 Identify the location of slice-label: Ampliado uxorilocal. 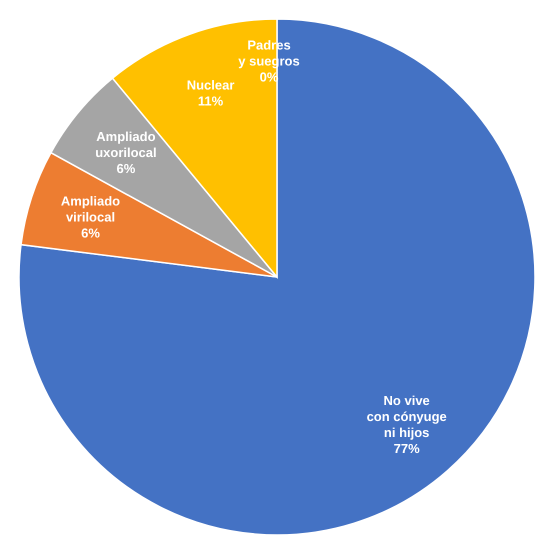
(126, 144).